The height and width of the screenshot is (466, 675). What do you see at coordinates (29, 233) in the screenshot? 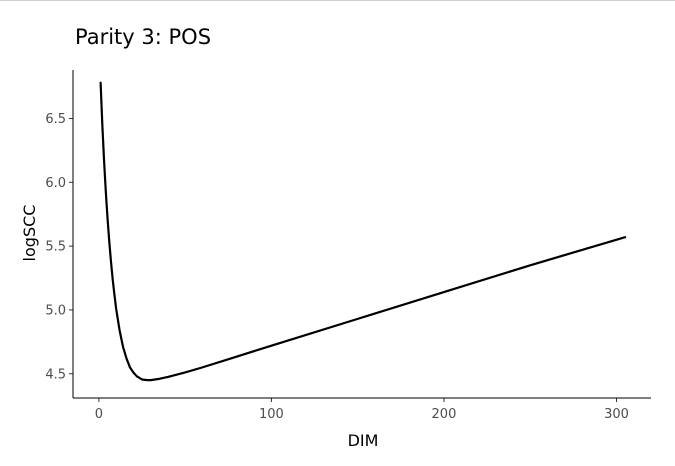
I see `y-axis-title: logSCC` at bounding box center [29, 233].